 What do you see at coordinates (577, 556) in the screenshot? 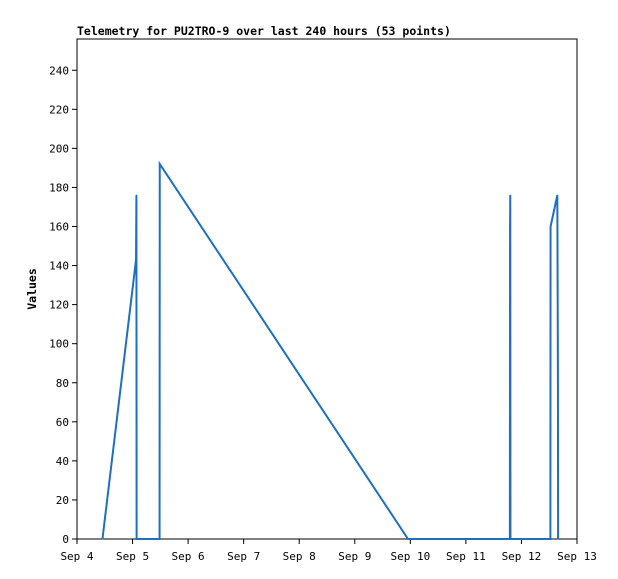
I see `x-tick-label: Sep 13` at bounding box center [577, 556].